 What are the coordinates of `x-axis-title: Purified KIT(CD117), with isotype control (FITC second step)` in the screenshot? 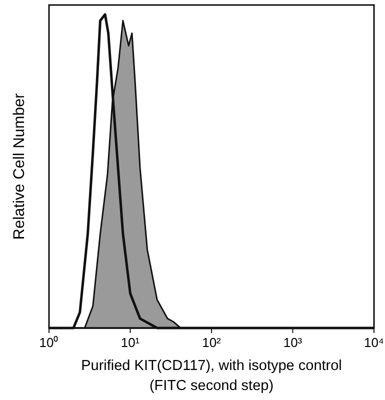 It's located at (211, 376).